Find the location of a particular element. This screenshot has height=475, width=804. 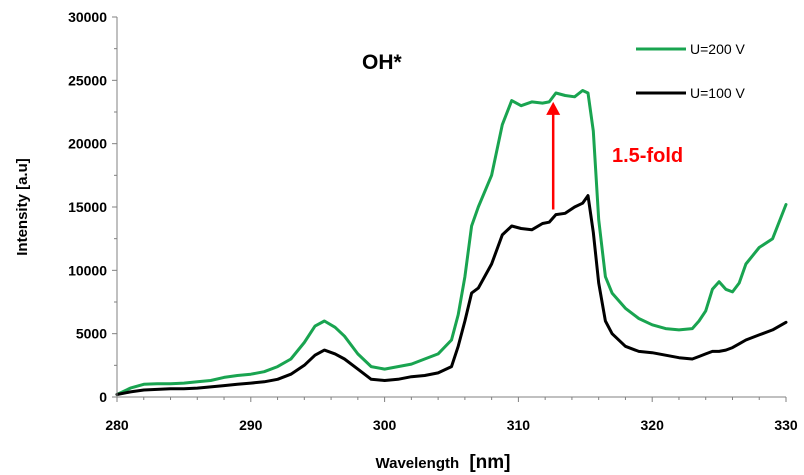

y-axis-ticks: 0 5000 10000 15000 20000 25000 30000 is located at coordinates (92, 207).